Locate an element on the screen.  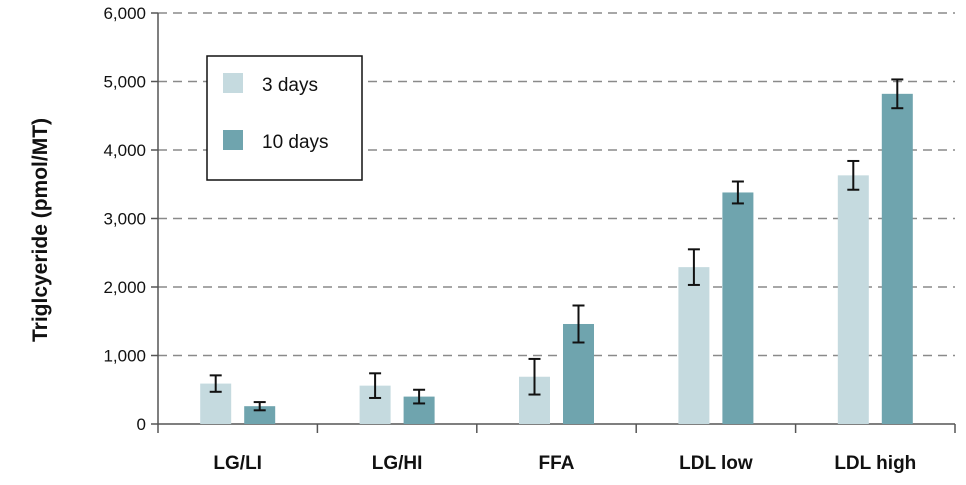
legend-label-10-days: 10 days is located at coordinates (295, 142).